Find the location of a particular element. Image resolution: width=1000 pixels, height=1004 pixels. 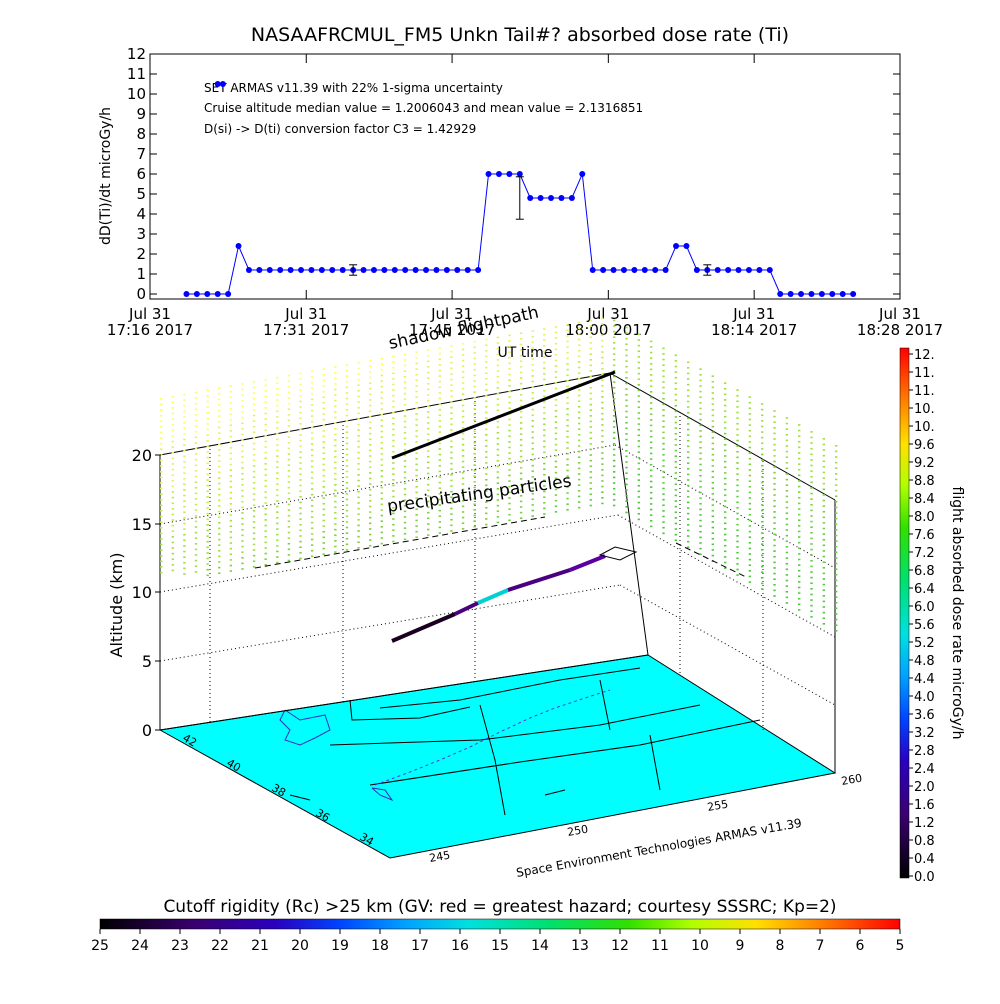

shadow-flightpath-left is located at coordinates (400, 542).